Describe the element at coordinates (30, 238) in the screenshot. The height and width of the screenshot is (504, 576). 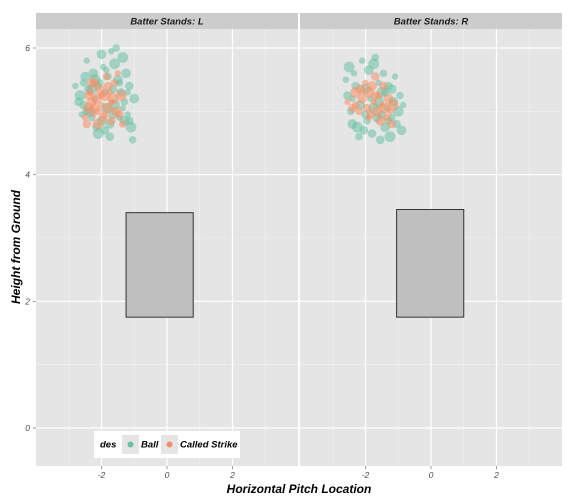
I see `y-axis-ticks: 0 2 4 6` at that location.